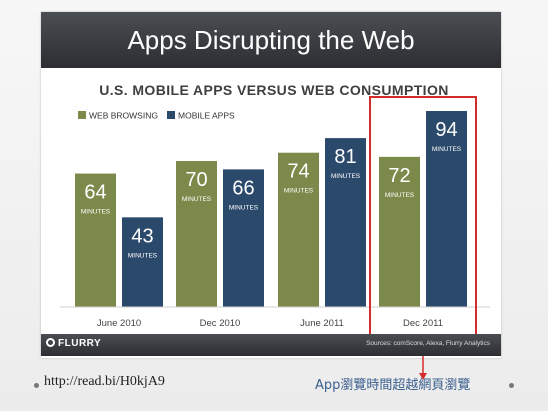 This screenshot has width=548, height=411. I want to click on legend-swatch-web, so click(82, 115).